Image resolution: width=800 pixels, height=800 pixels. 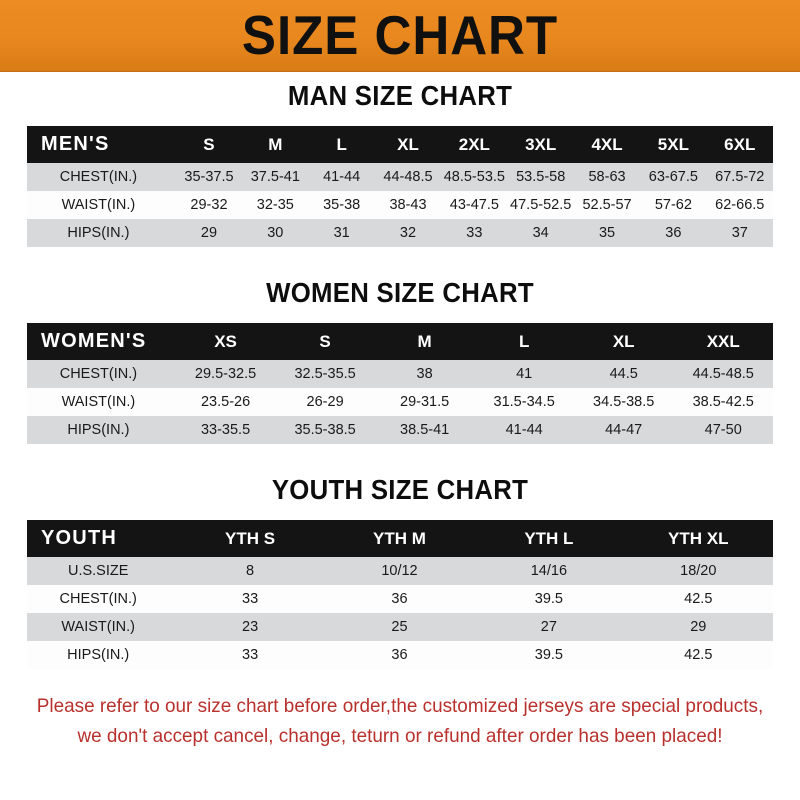 I want to click on table-cell: 53.5-58, so click(x=540, y=177).